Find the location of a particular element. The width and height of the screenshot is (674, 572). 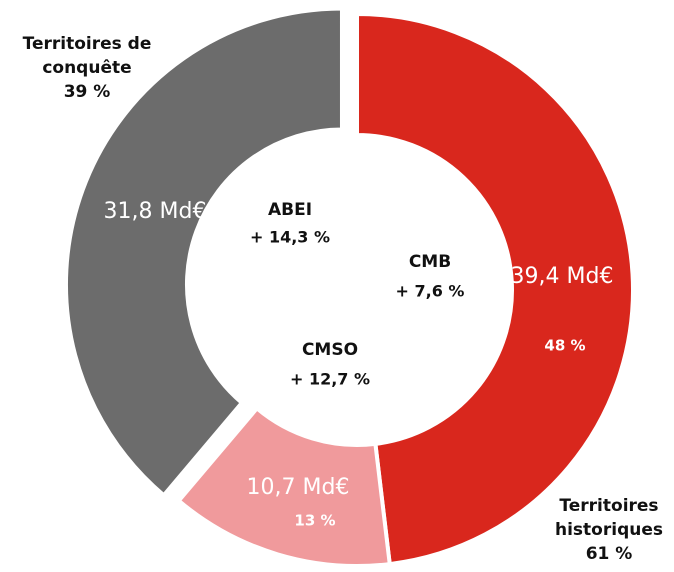

value-label: 10,7 Md€ is located at coordinates (298, 487).